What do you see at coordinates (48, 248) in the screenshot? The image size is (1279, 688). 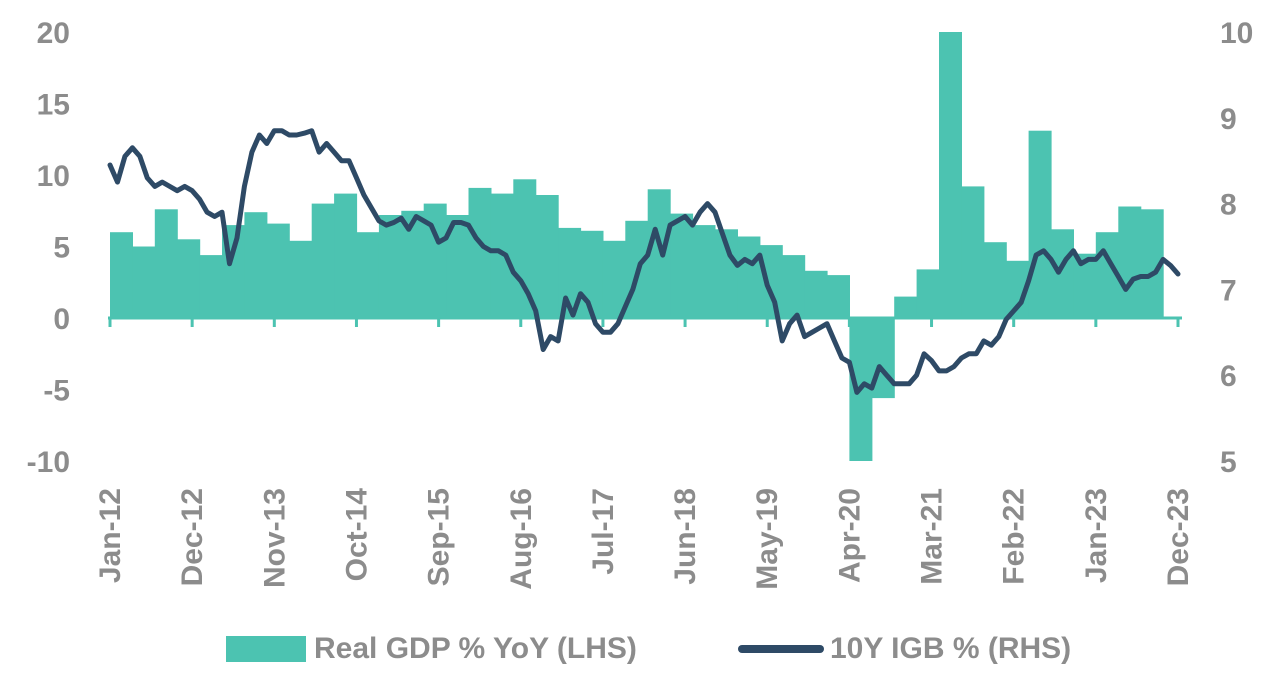 I see `left-axis: 20 15 10 5 0 -5 -10` at bounding box center [48, 248].